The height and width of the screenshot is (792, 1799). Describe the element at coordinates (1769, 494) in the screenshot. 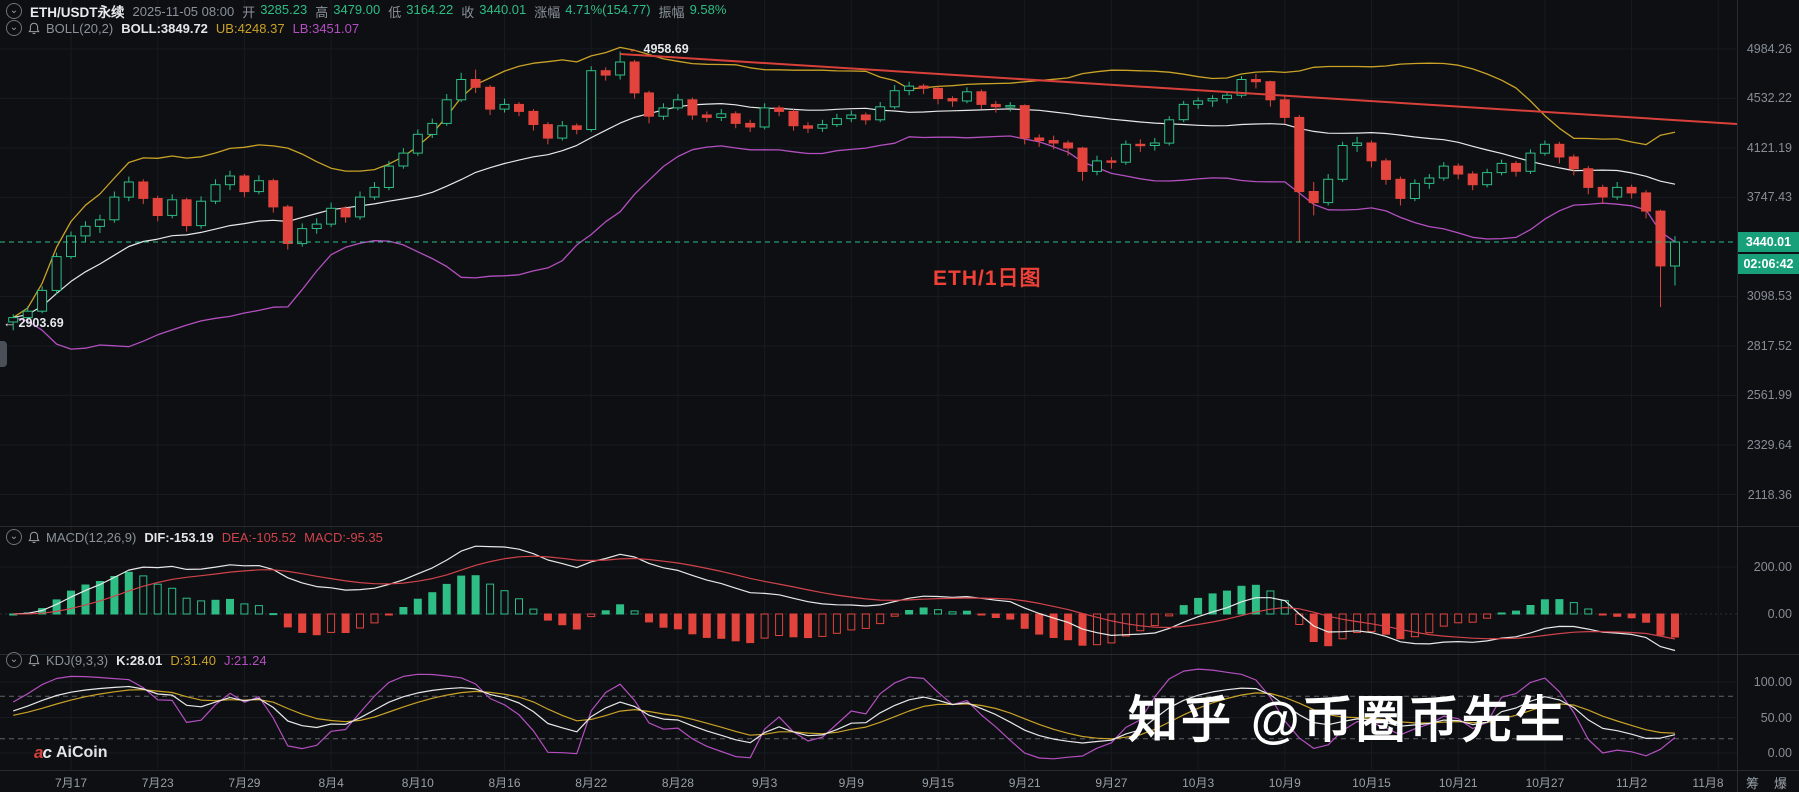

I see `price-axis-label: 2118.36` at that location.